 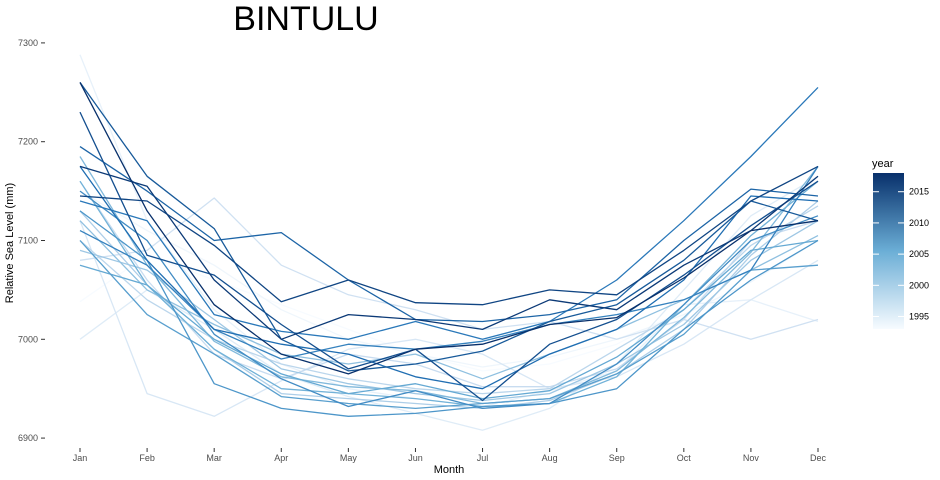 I want to click on x-tick-label-jul: Jul, so click(x=483, y=458).